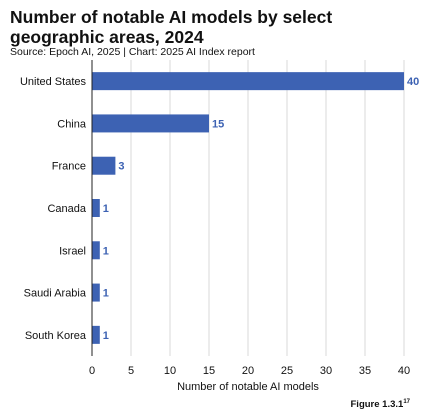 The height and width of the screenshot is (417, 422). I want to click on category-label: South Korea, so click(56, 336).